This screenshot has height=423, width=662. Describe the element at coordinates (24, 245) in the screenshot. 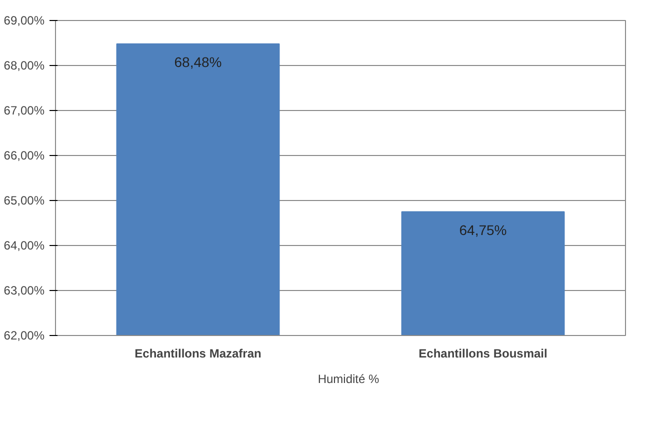

I see `y-tick-label: 64,00%` at that location.